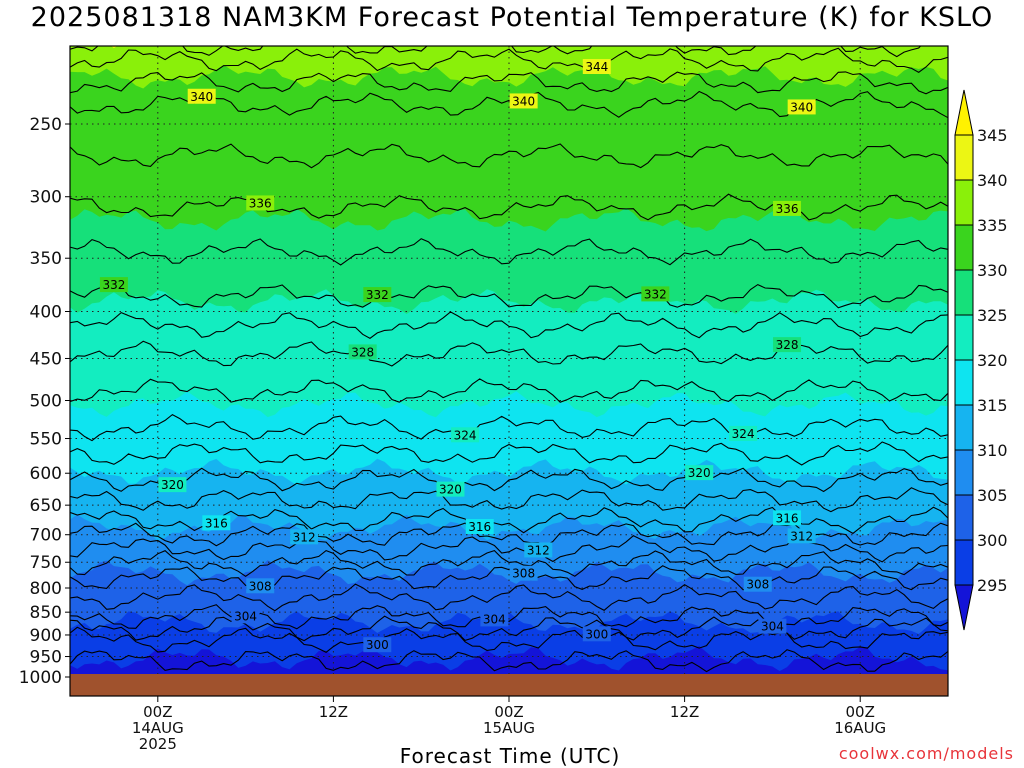 This screenshot has width=1024, height=768. I want to click on y-tick-label-250: 250, so click(46, 125).